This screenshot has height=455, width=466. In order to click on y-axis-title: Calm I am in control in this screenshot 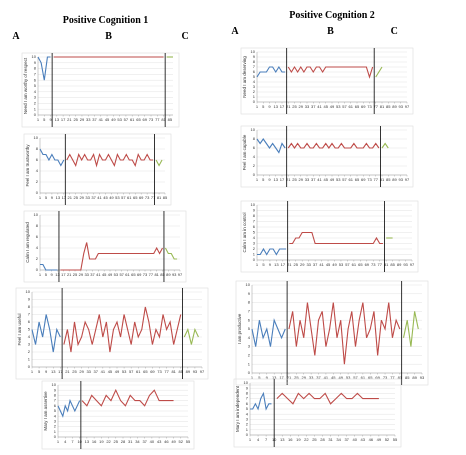, I will do `click(244, 232)`.